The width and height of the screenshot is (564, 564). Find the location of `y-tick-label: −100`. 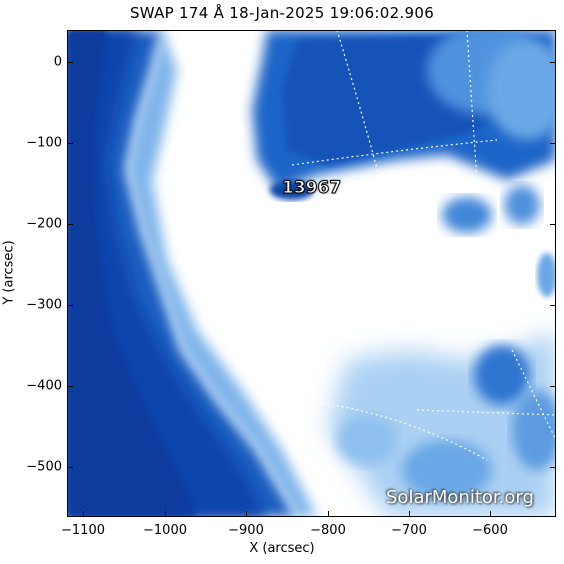

y-tick-label: −100 is located at coordinates (44, 143).